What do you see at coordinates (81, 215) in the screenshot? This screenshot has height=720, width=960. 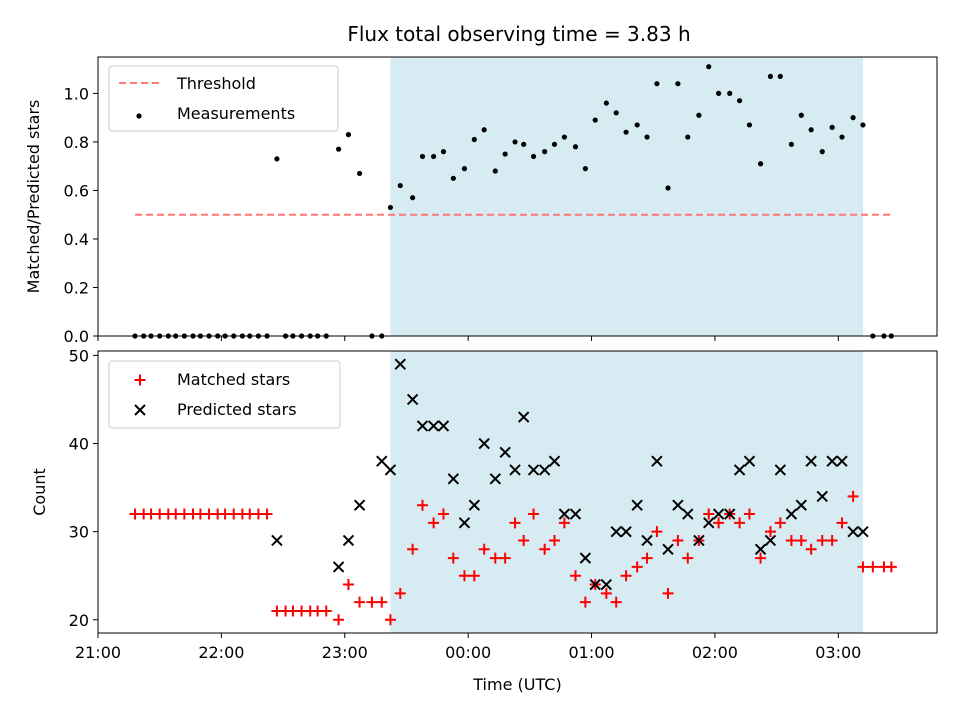 I see `top-y-axis-ticks: 0.0 0.2 0.4 0.6 0.8 1.0` at bounding box center [81, 215].